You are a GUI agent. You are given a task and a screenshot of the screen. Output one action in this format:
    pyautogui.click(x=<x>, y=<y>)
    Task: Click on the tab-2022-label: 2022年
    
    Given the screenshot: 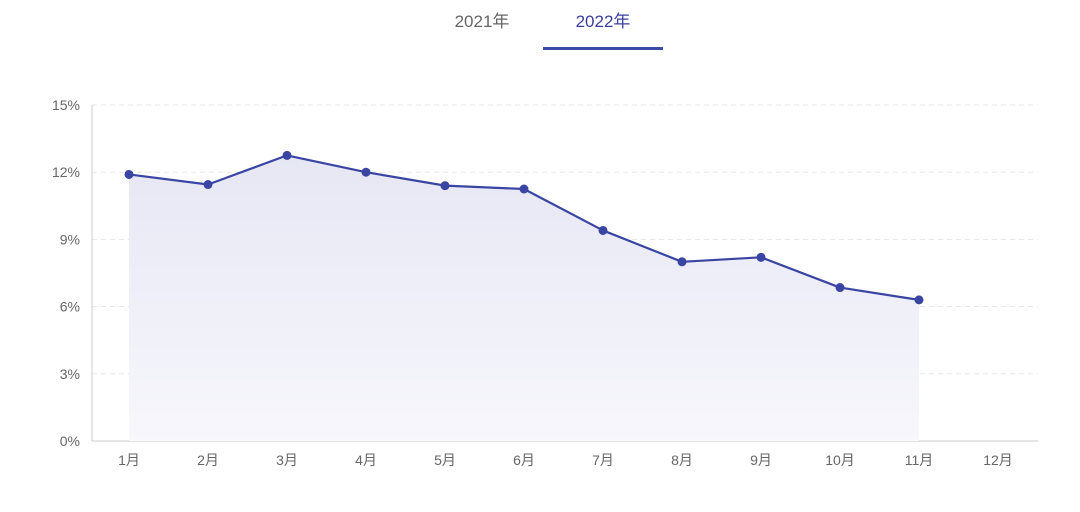 What is the action you would take?
    pyautogui.click(x=603, y=21)
    